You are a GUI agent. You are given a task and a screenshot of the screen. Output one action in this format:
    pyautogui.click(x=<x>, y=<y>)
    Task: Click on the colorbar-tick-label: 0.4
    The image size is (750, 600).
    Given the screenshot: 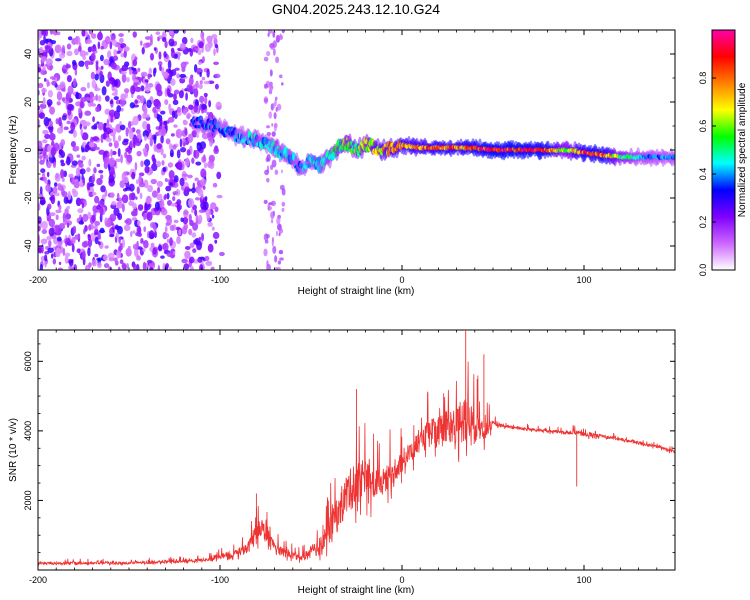 What is the action you would take?
    pyautogui.click(x=703, y=174)
    